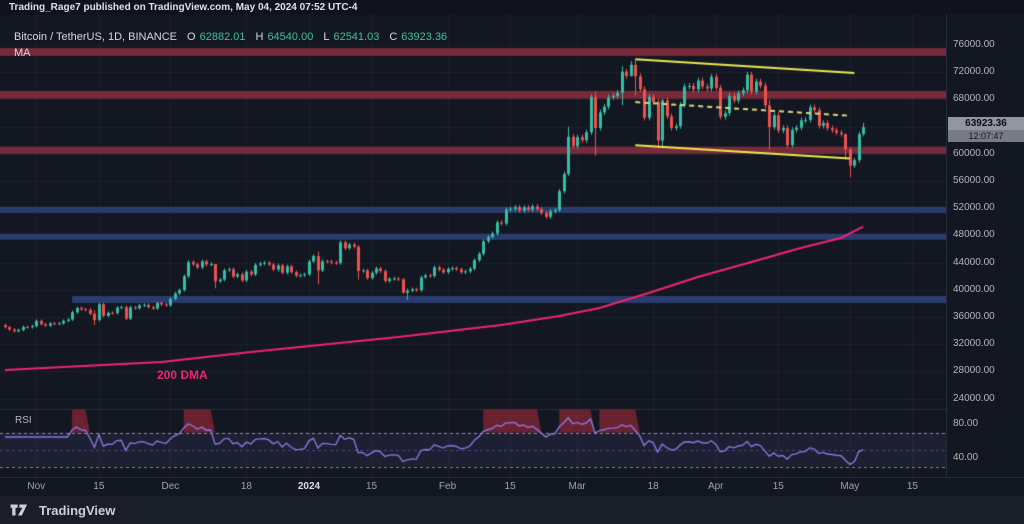  What do you see at coordinates (316, 37) in the screenshot?
I see `ohlc-values: O 62882.01 H 64540.00 L 62541.03 C 63923.36` at bounding box center [316, 37].